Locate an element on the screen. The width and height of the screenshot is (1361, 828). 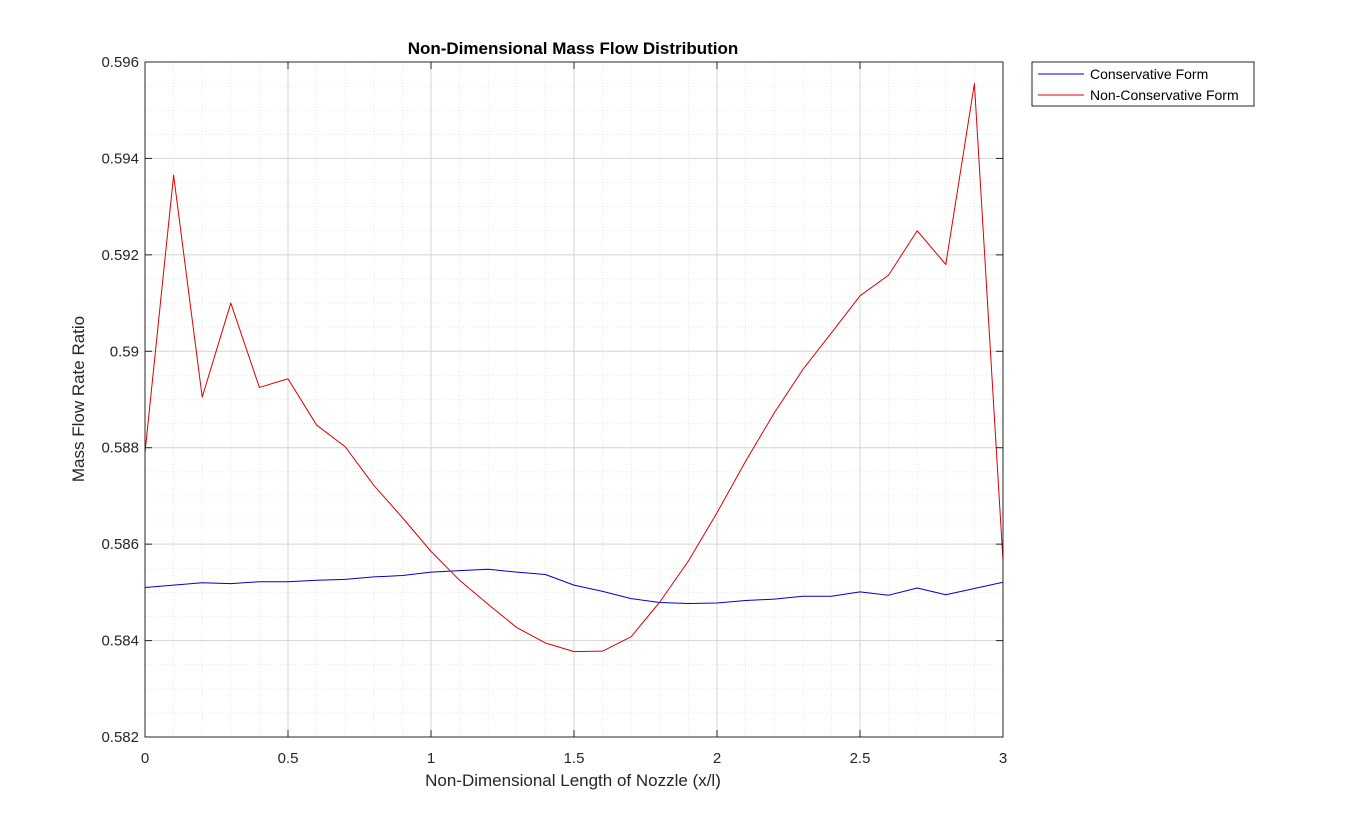
series-line-conservative-form is located at coordinates (574, 586).